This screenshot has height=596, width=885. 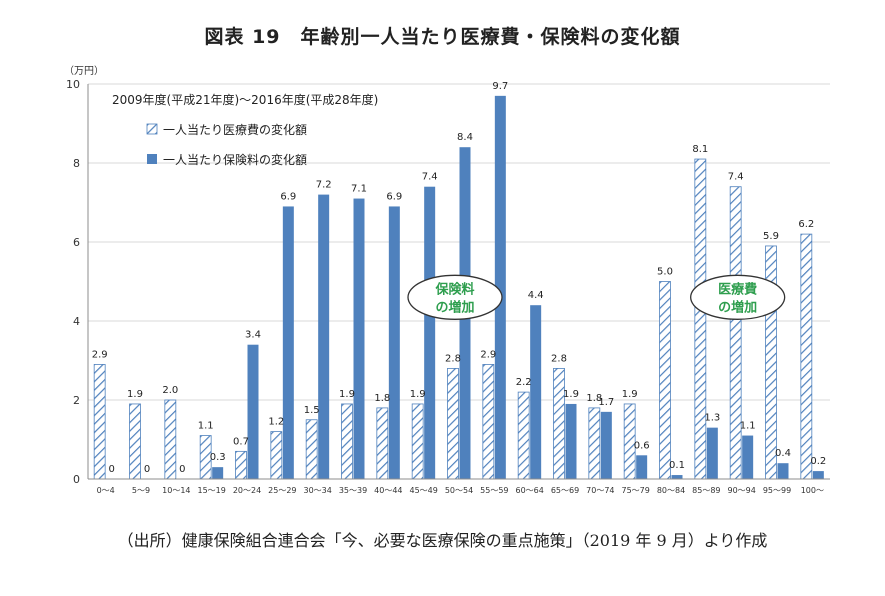 I want to click on x-tick-label-5: 25〜29, so click(x=282, y=490).